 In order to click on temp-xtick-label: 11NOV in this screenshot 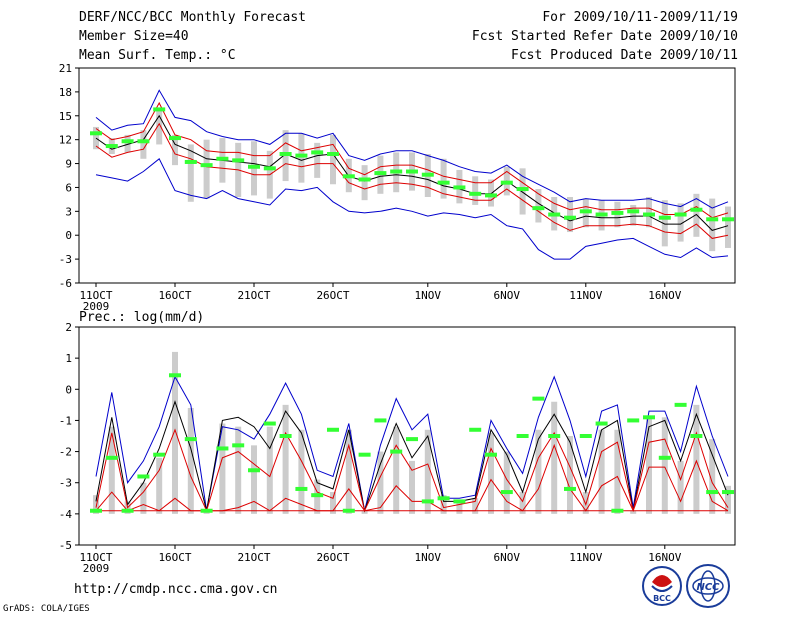, I will do `click(585, 295)`.